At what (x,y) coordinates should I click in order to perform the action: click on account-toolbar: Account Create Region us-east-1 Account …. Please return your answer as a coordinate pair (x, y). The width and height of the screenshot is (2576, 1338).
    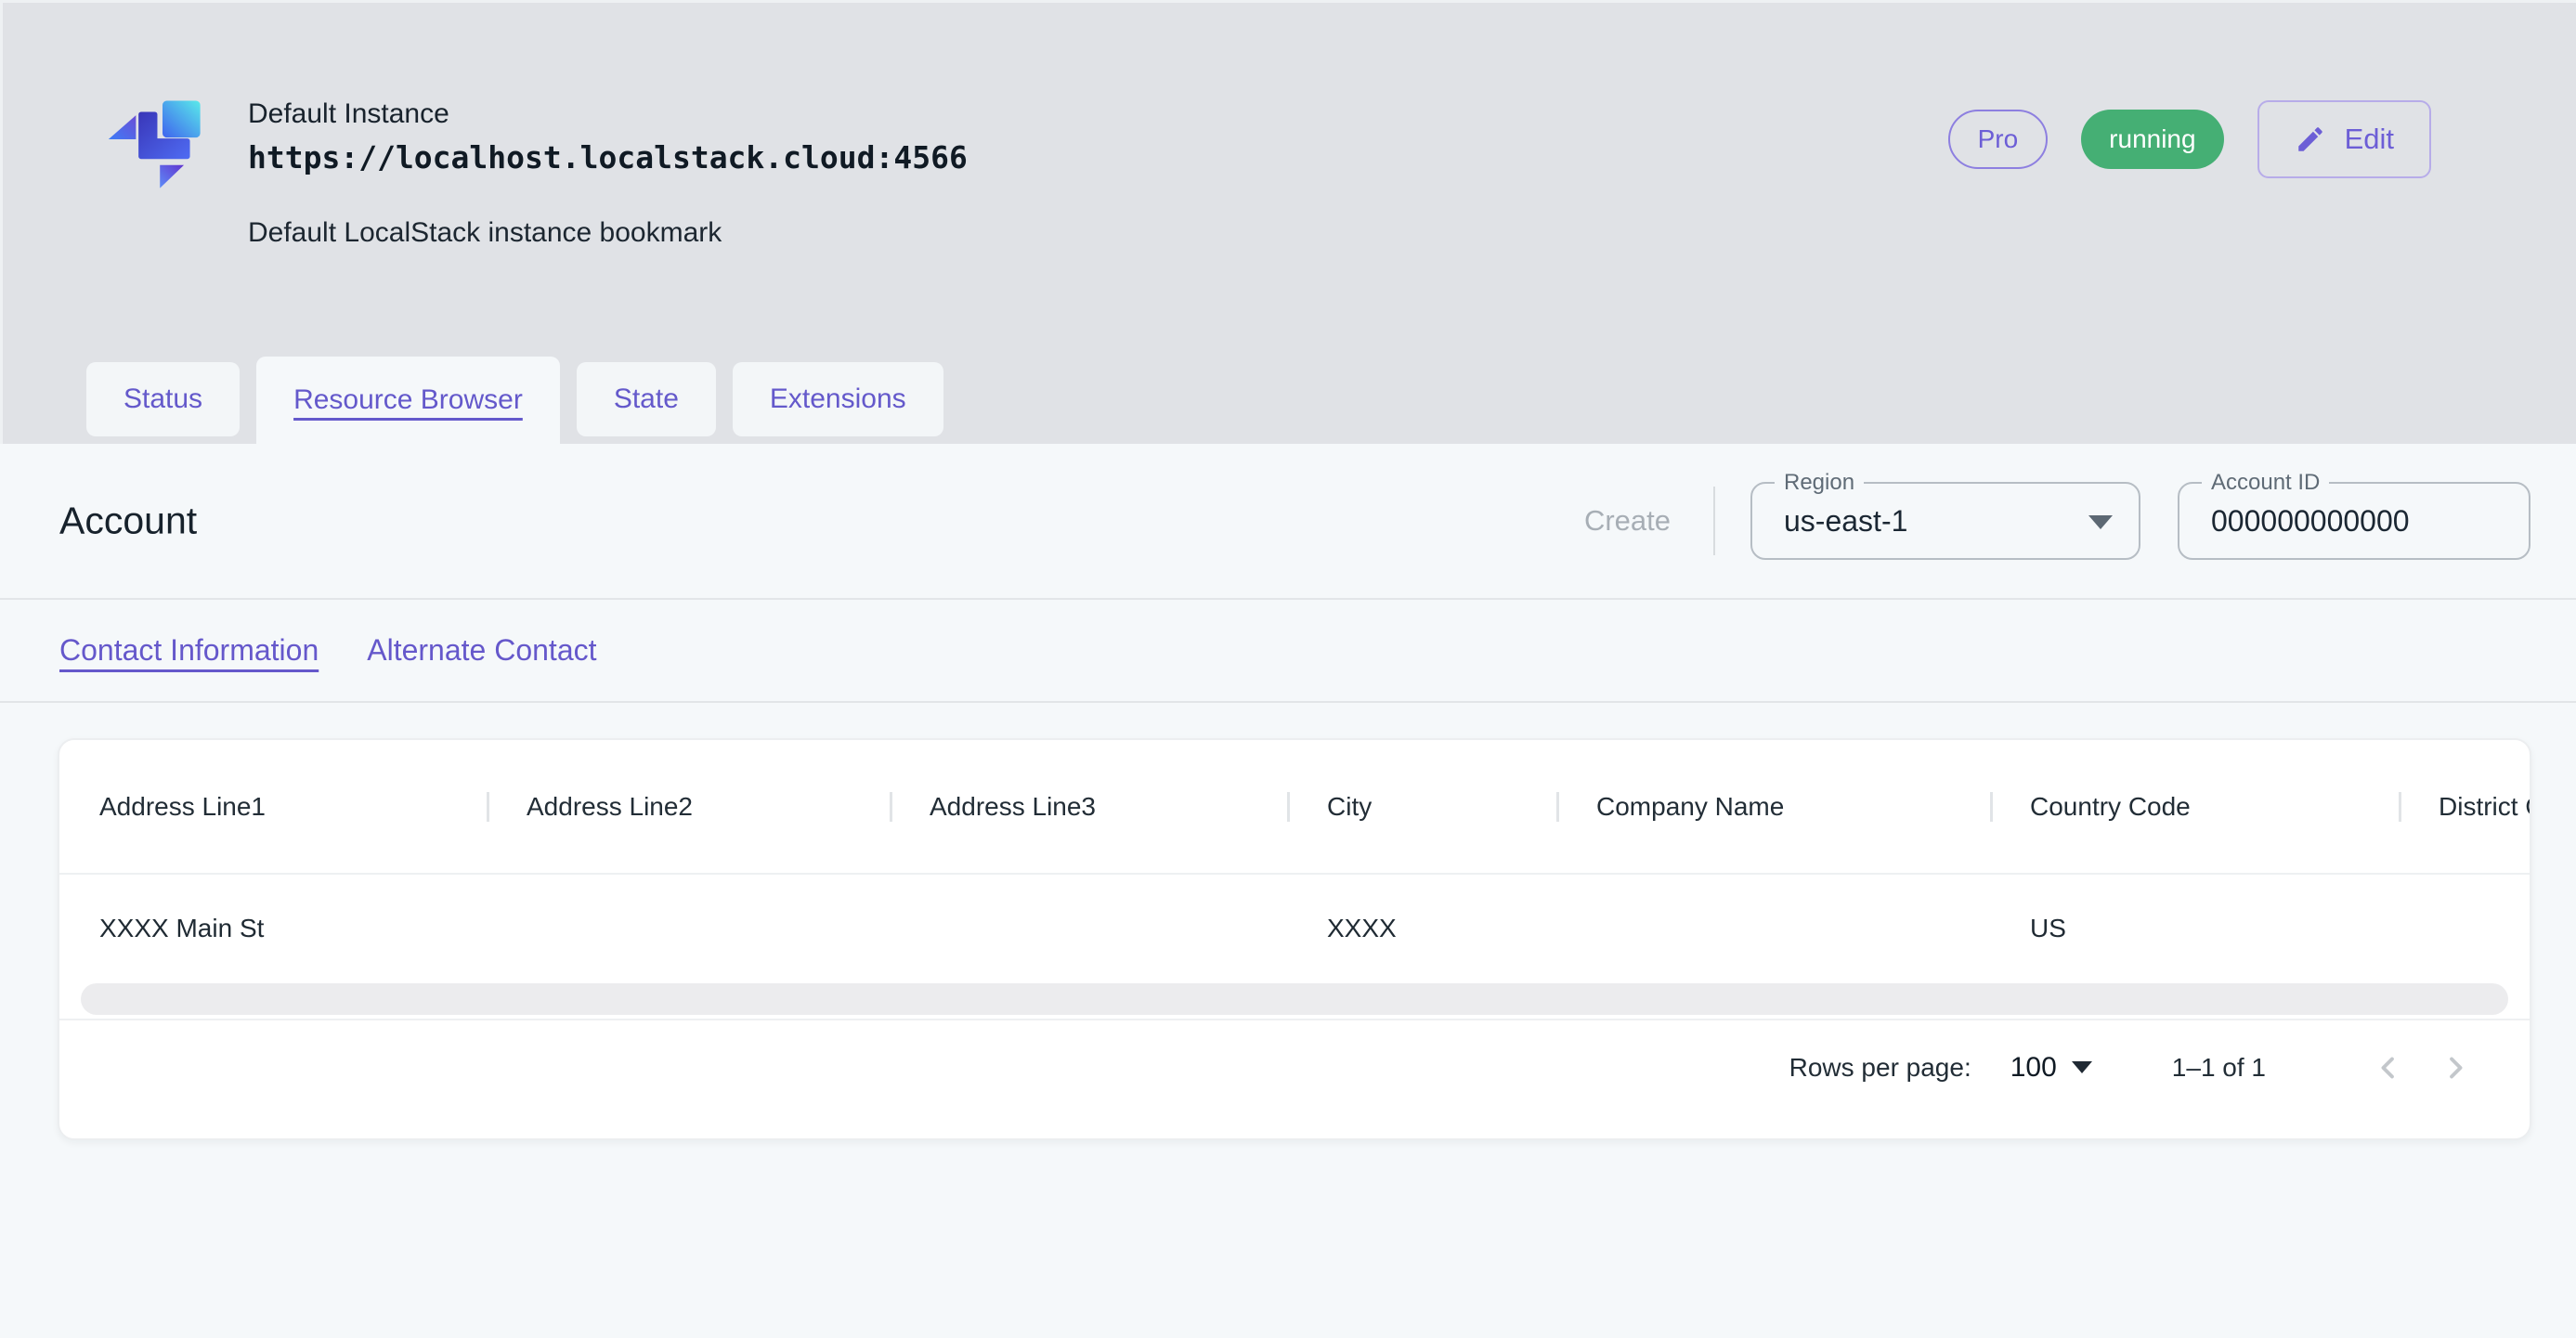
    Looking at the image, I should click on (1288, 521).